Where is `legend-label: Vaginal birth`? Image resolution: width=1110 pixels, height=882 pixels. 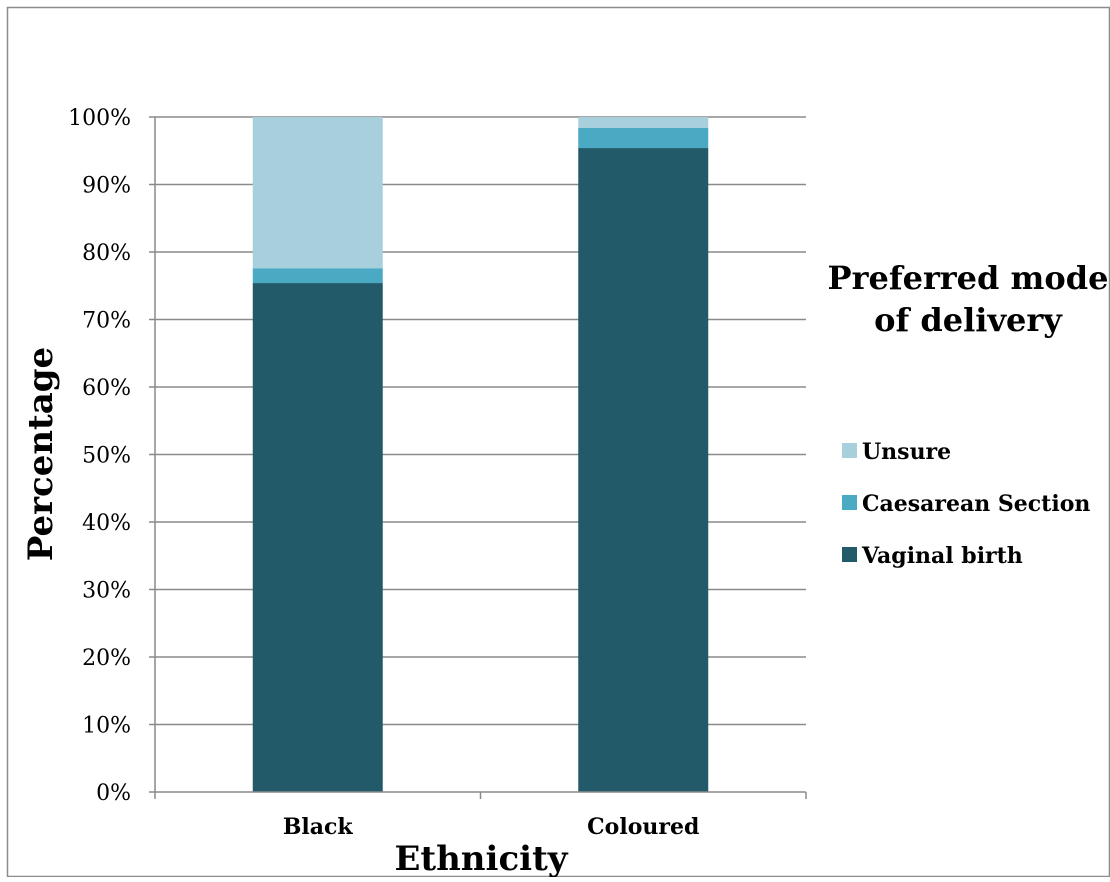
legend-label: Vaginal birth is located at coordinates (942, 556).